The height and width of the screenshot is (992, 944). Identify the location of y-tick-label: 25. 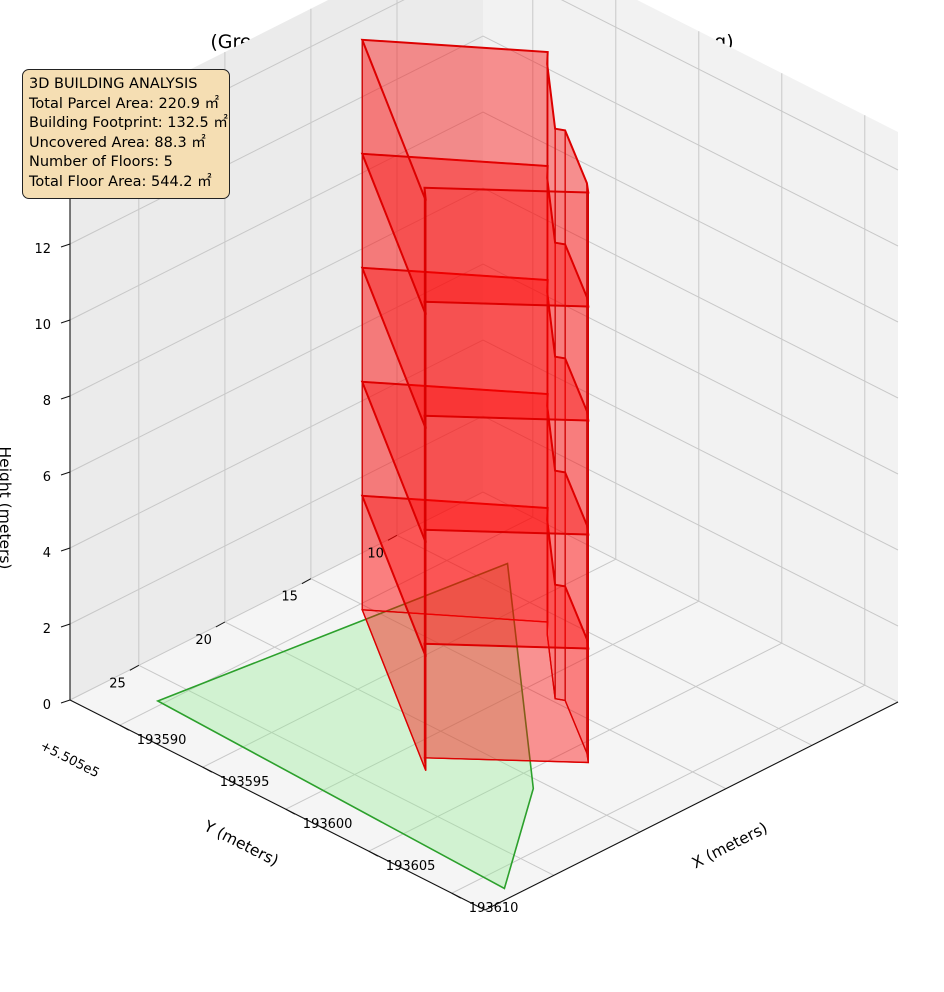
(117, 683).